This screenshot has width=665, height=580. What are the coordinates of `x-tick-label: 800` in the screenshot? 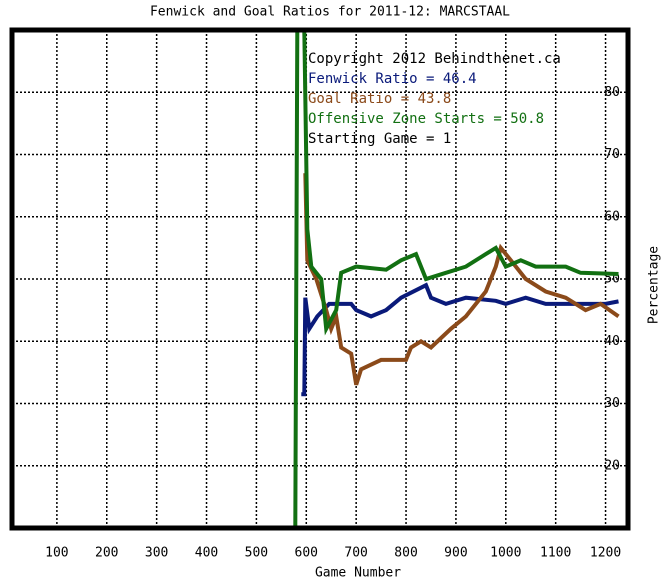 It's located at (405, 553).